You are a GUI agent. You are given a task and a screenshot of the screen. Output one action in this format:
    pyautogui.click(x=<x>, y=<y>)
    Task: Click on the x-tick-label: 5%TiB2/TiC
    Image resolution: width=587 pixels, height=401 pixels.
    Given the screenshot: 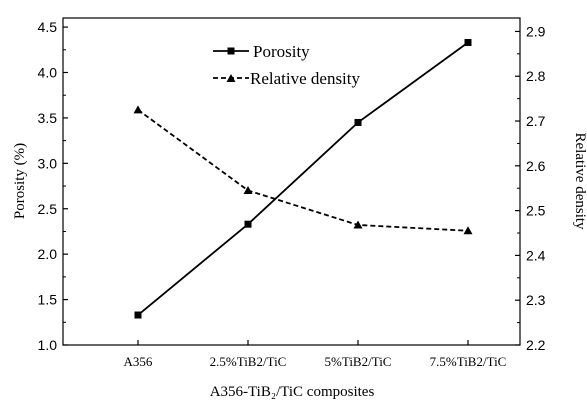 What is the action you would take?
    pyautogui.click(x=358, y=361)
    